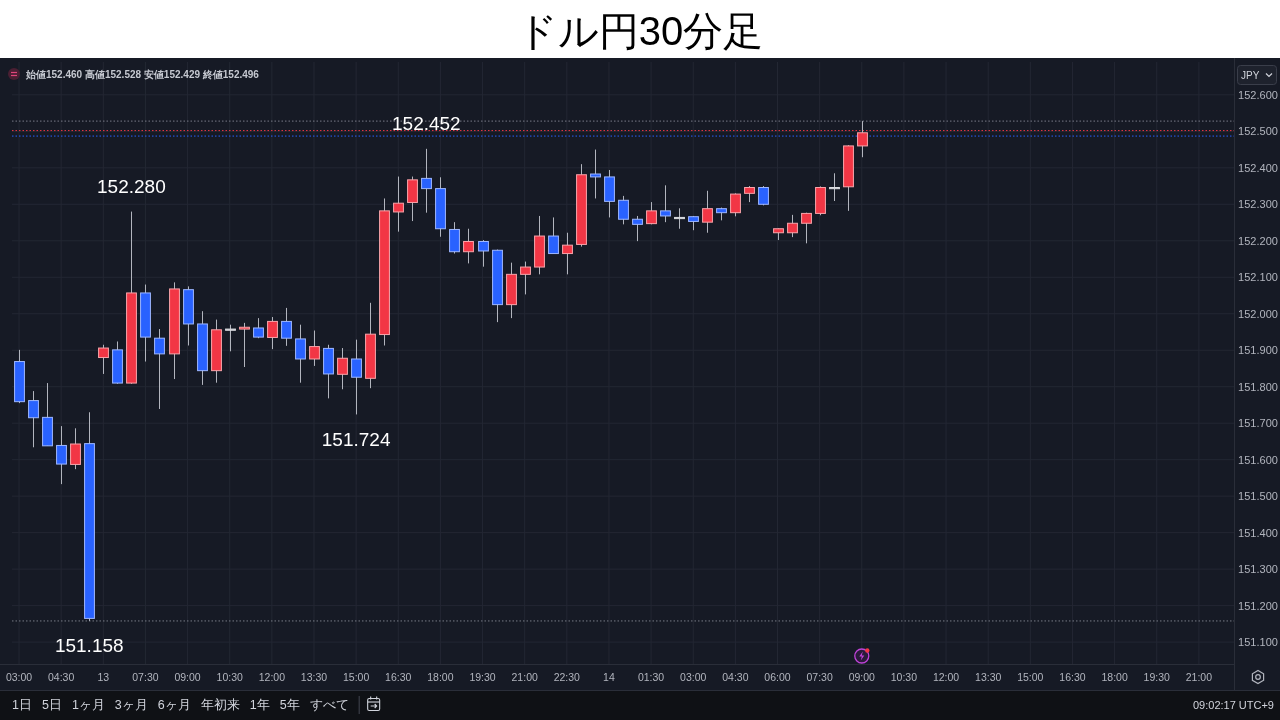 The height and width of the screenshot is (720, 1280). I want to click on x-tick-label: 06:00, so click(777, 677).